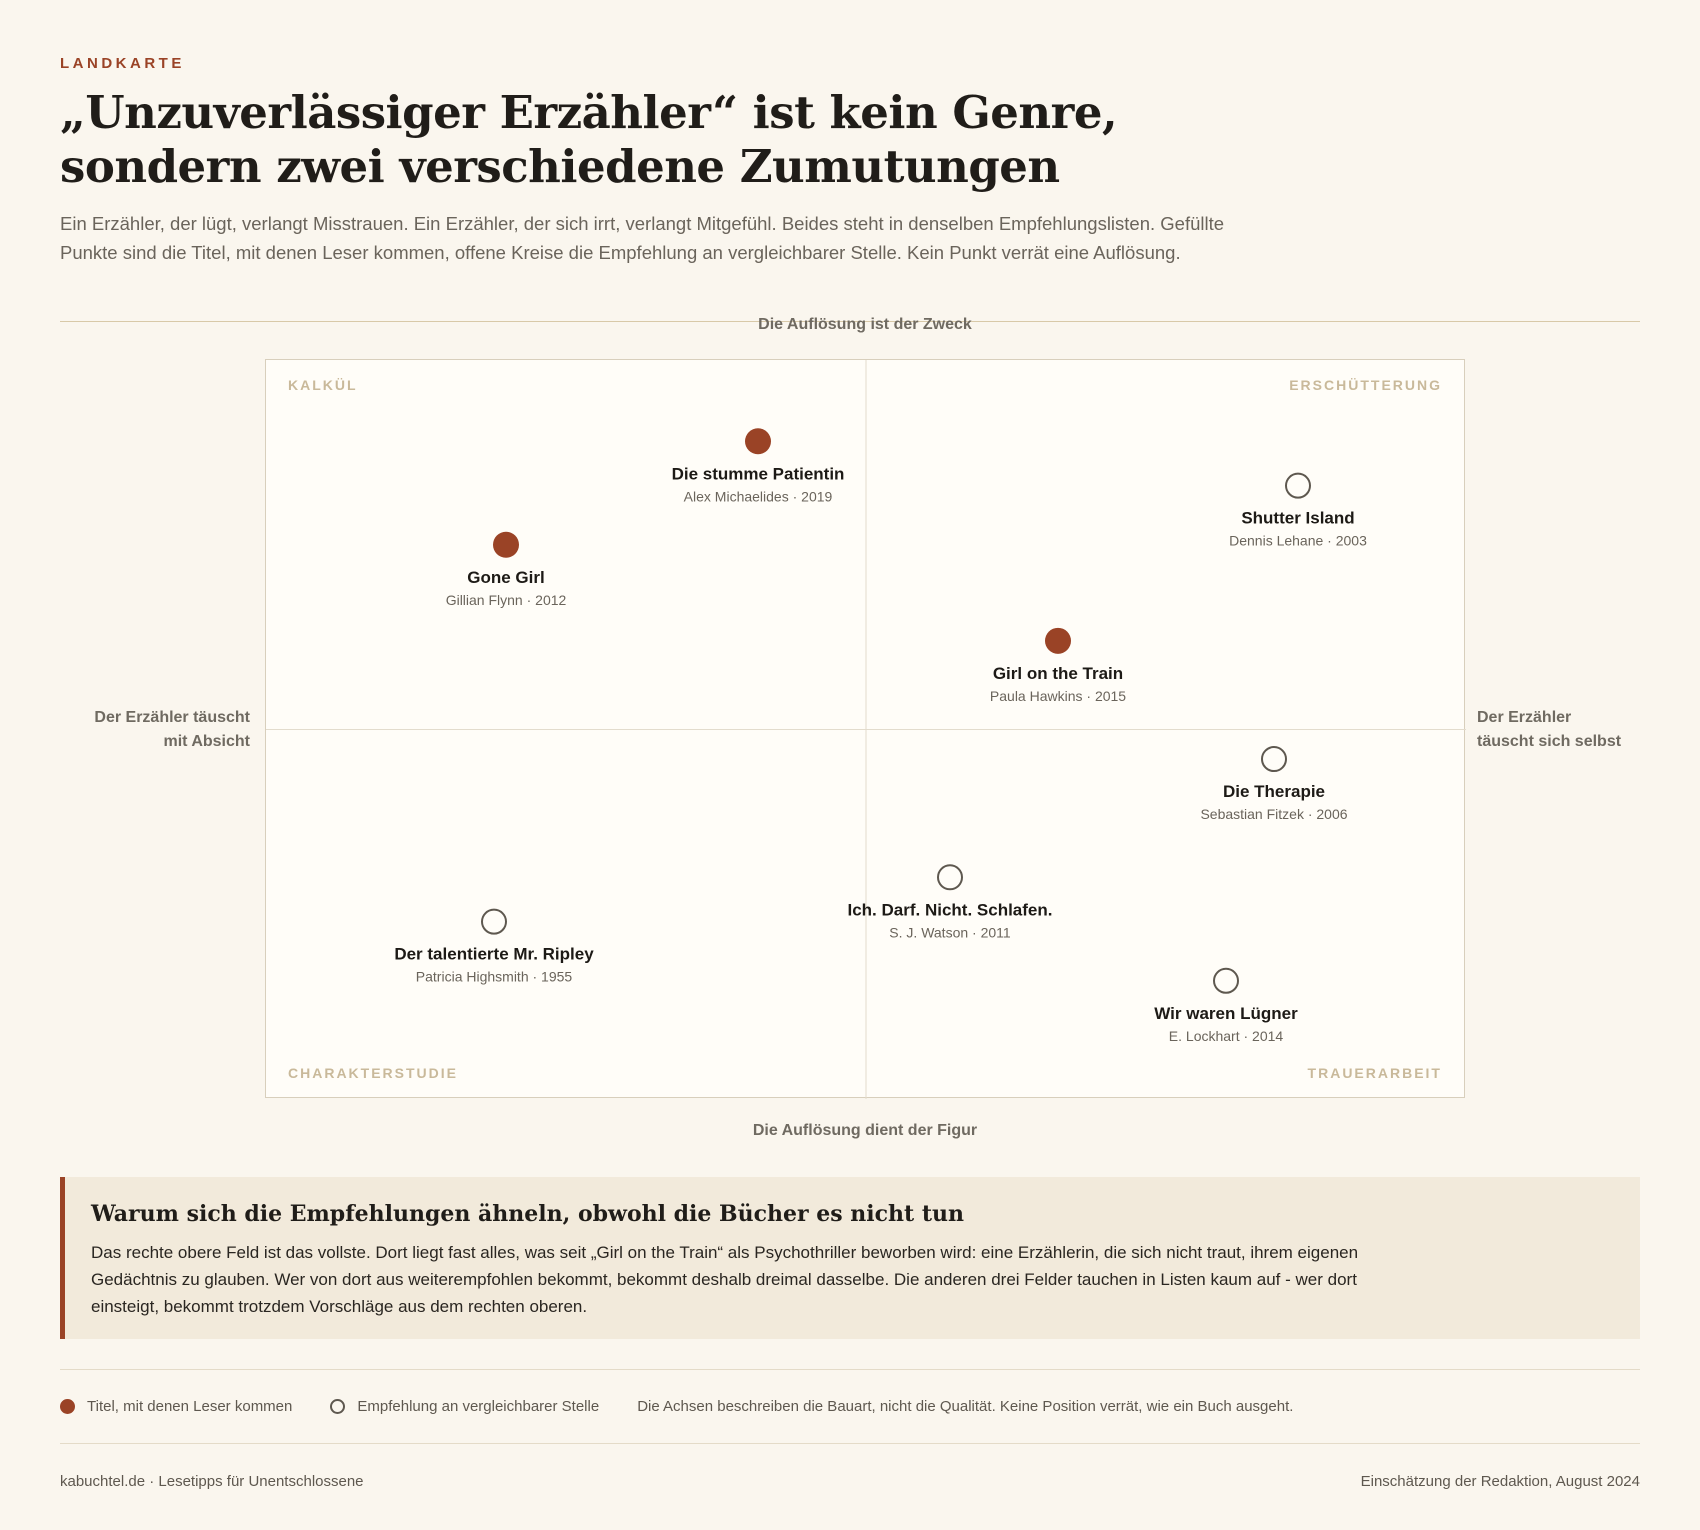  Describe the element at coordinates (850, 321) in the screenshot. I see `divider-top` at that location.